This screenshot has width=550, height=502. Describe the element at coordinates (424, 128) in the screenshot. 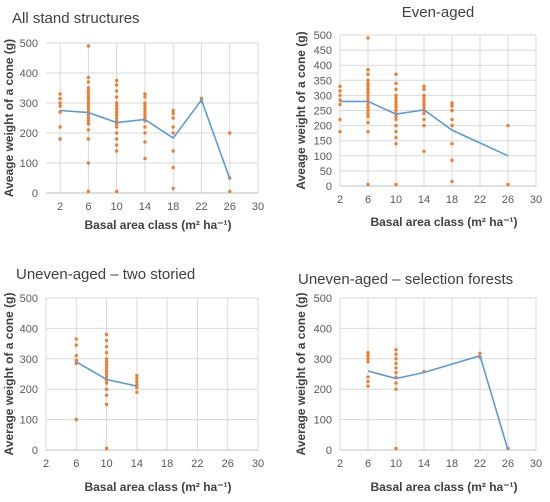

I see `mean-line` at that location.